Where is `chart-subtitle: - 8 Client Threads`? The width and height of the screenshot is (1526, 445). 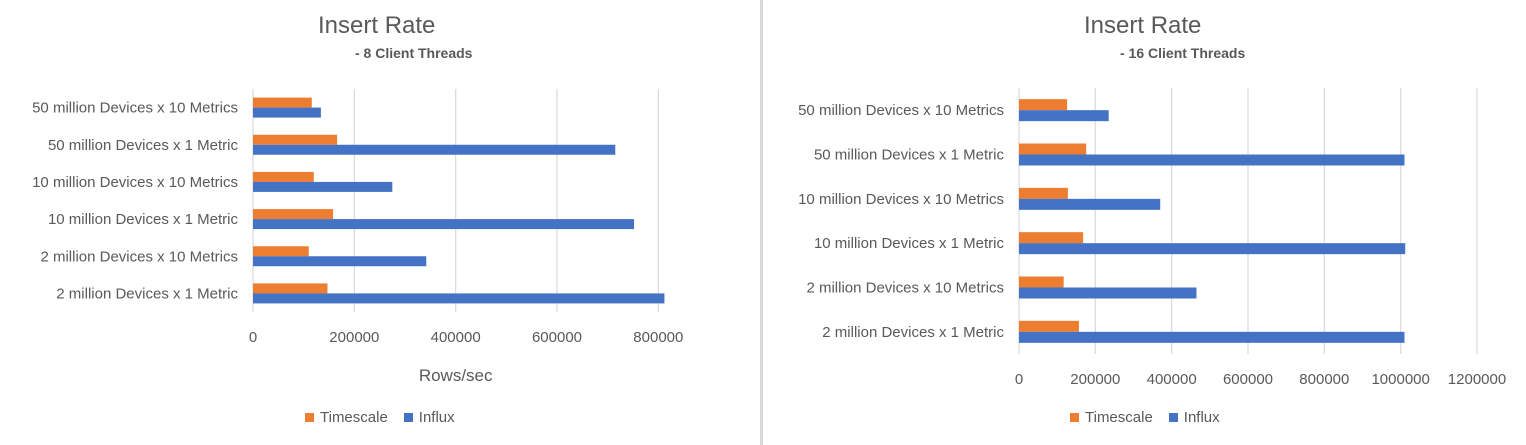 chart-subtitle: - 8 Client Threads is located at coordinates (414, 53).